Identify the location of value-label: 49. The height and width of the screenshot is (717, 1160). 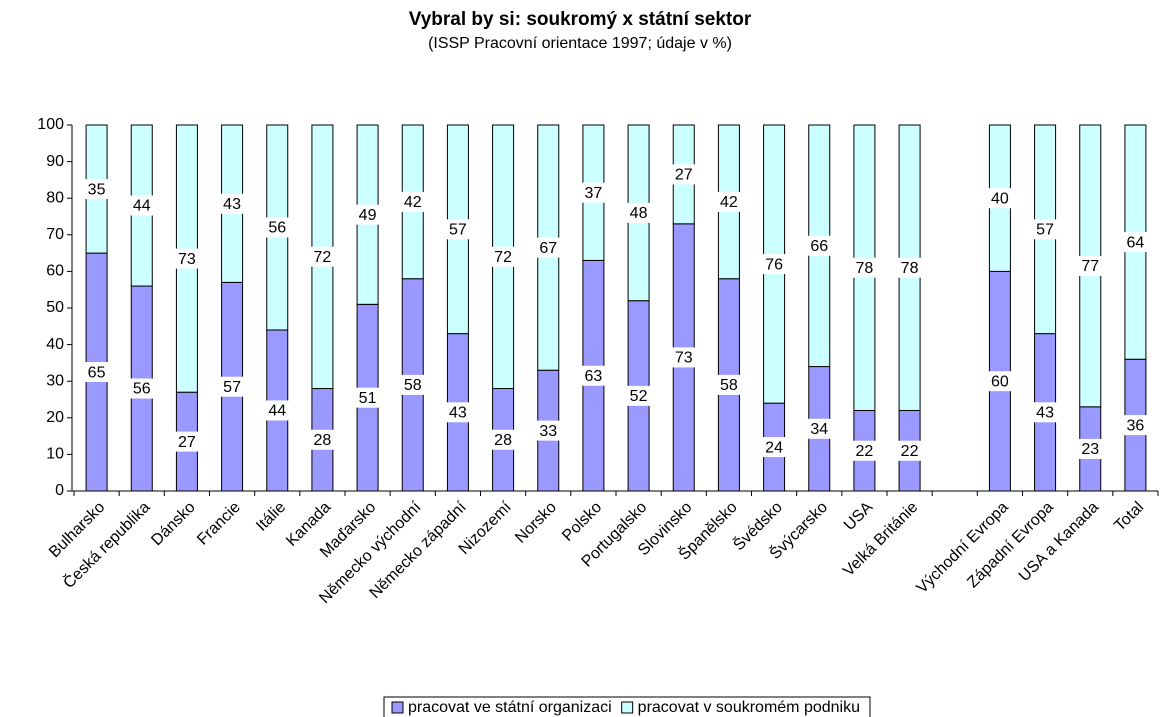
(368, 215).